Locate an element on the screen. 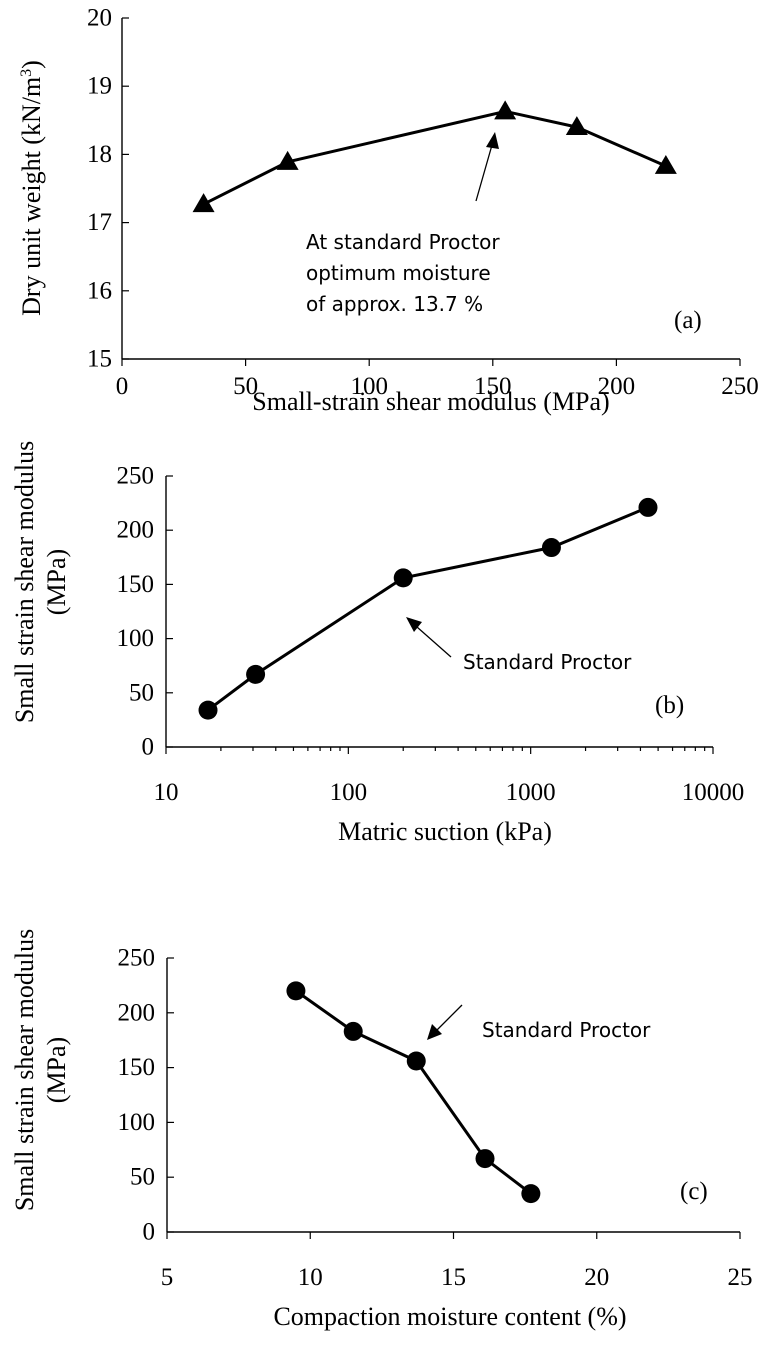 This screenshot has width=759, height=1360. y-tick-label: 15 is located at coordinates (99, 359).